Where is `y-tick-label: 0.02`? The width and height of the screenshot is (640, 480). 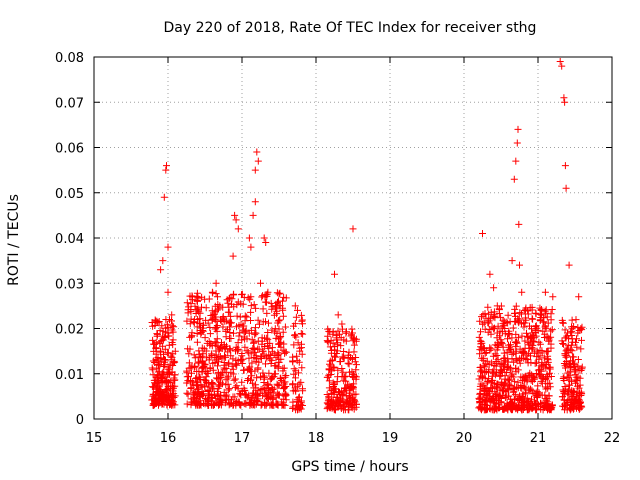 y-tick-label: 0.02 is located at coordinates (69, 330).